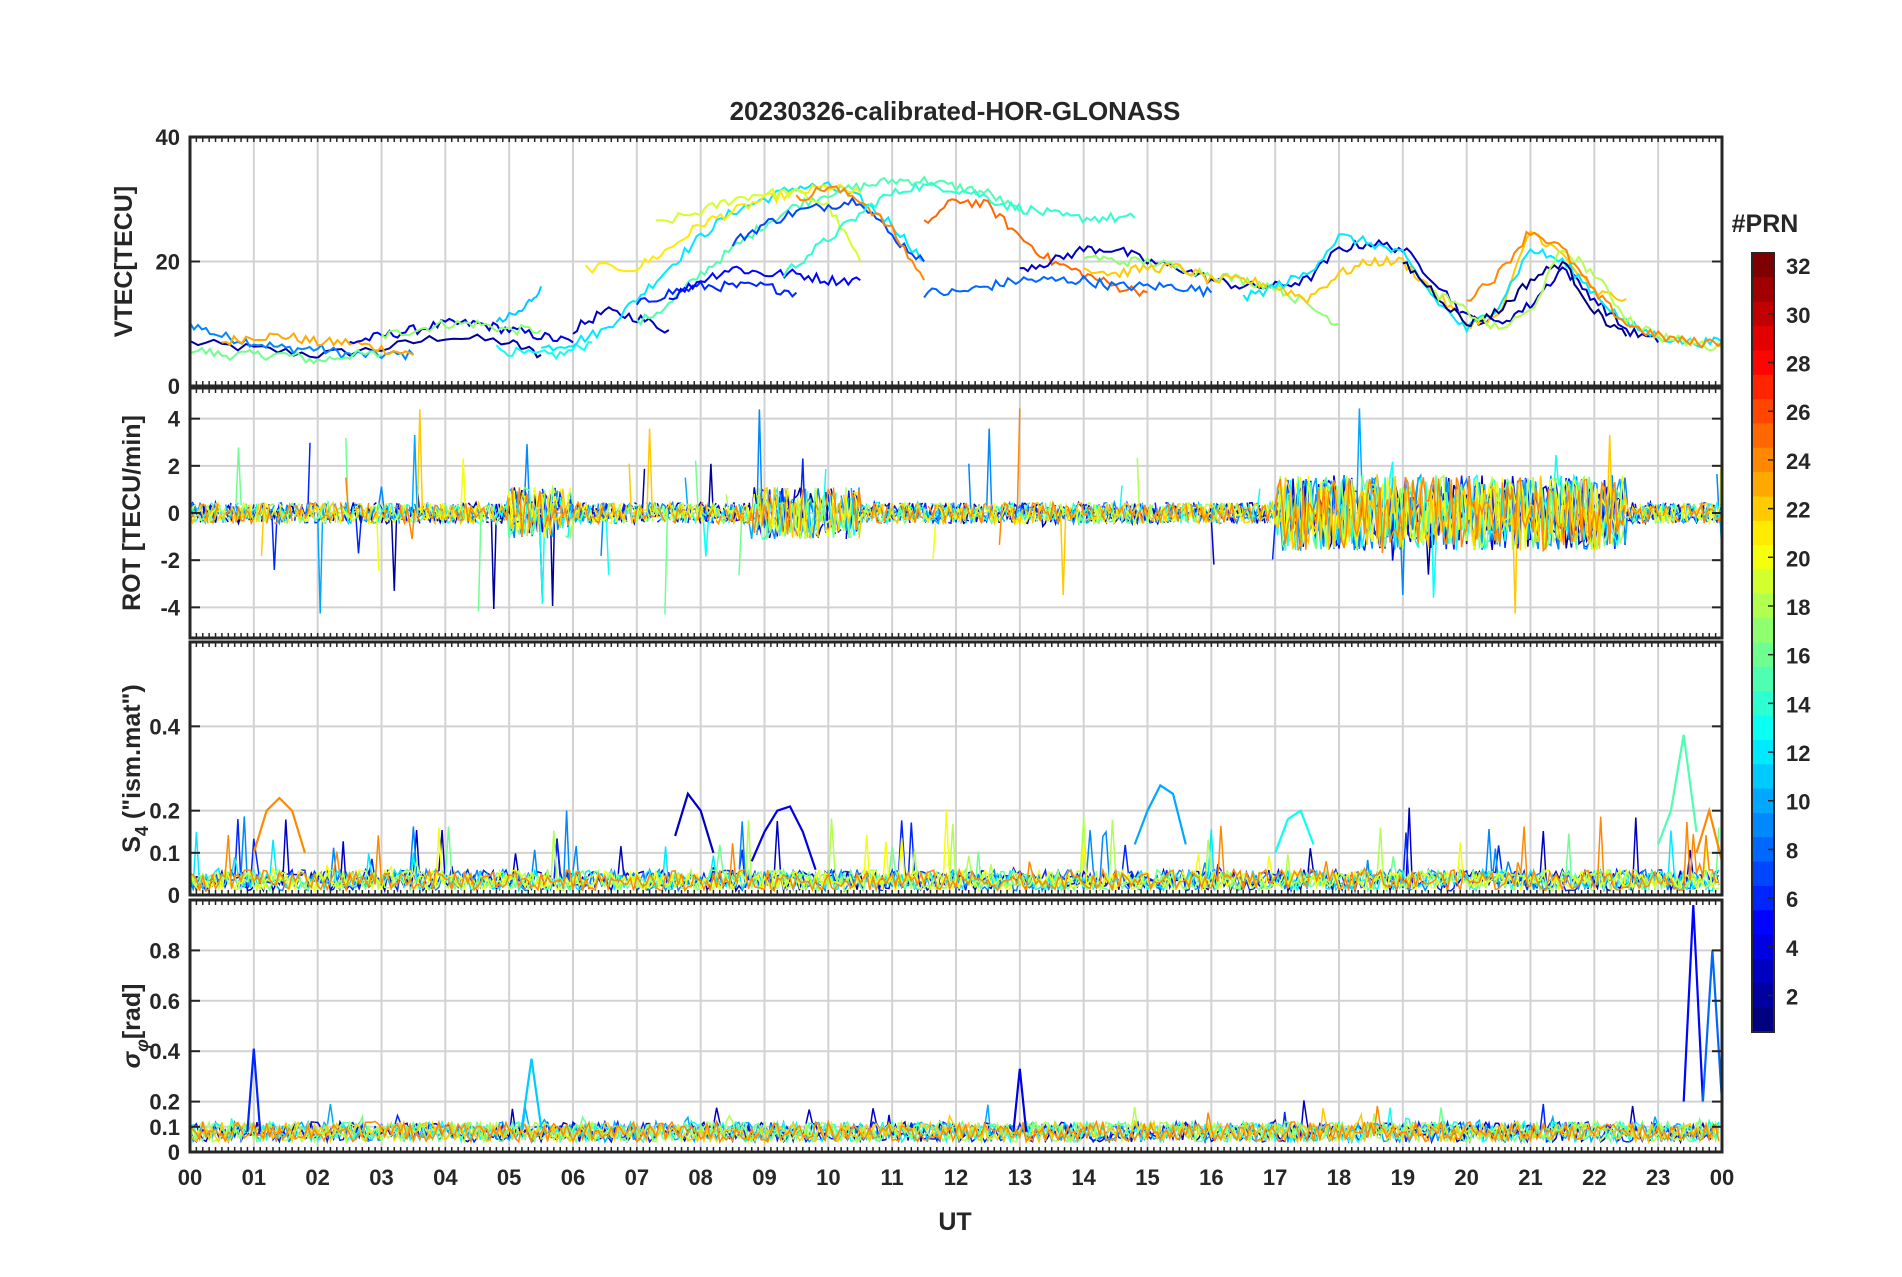 The width and height of the screenshot is (1902, 1277). What do you see at coordinates (254, 1177) in the screenshot?
I see `x-tick-label: 01` at bounding box center [254, 1177].